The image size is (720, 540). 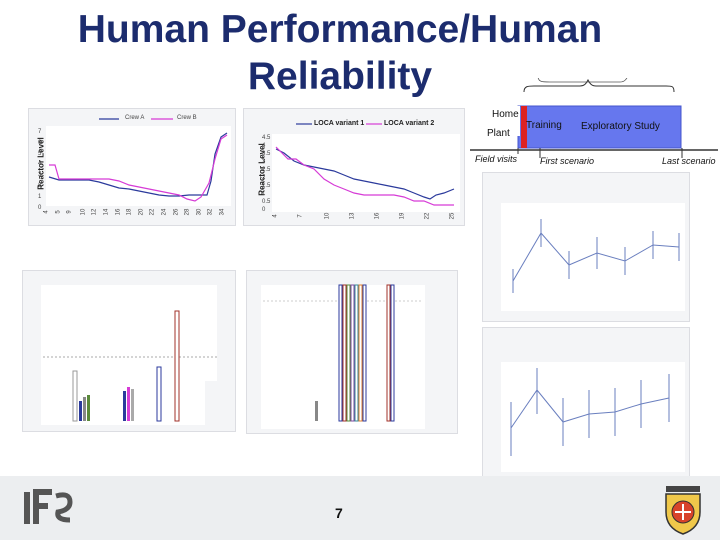 What do you see at coordinates (138, 164) in the screenshot?
I see `series-crew-a` at bounding box center [138, 164].